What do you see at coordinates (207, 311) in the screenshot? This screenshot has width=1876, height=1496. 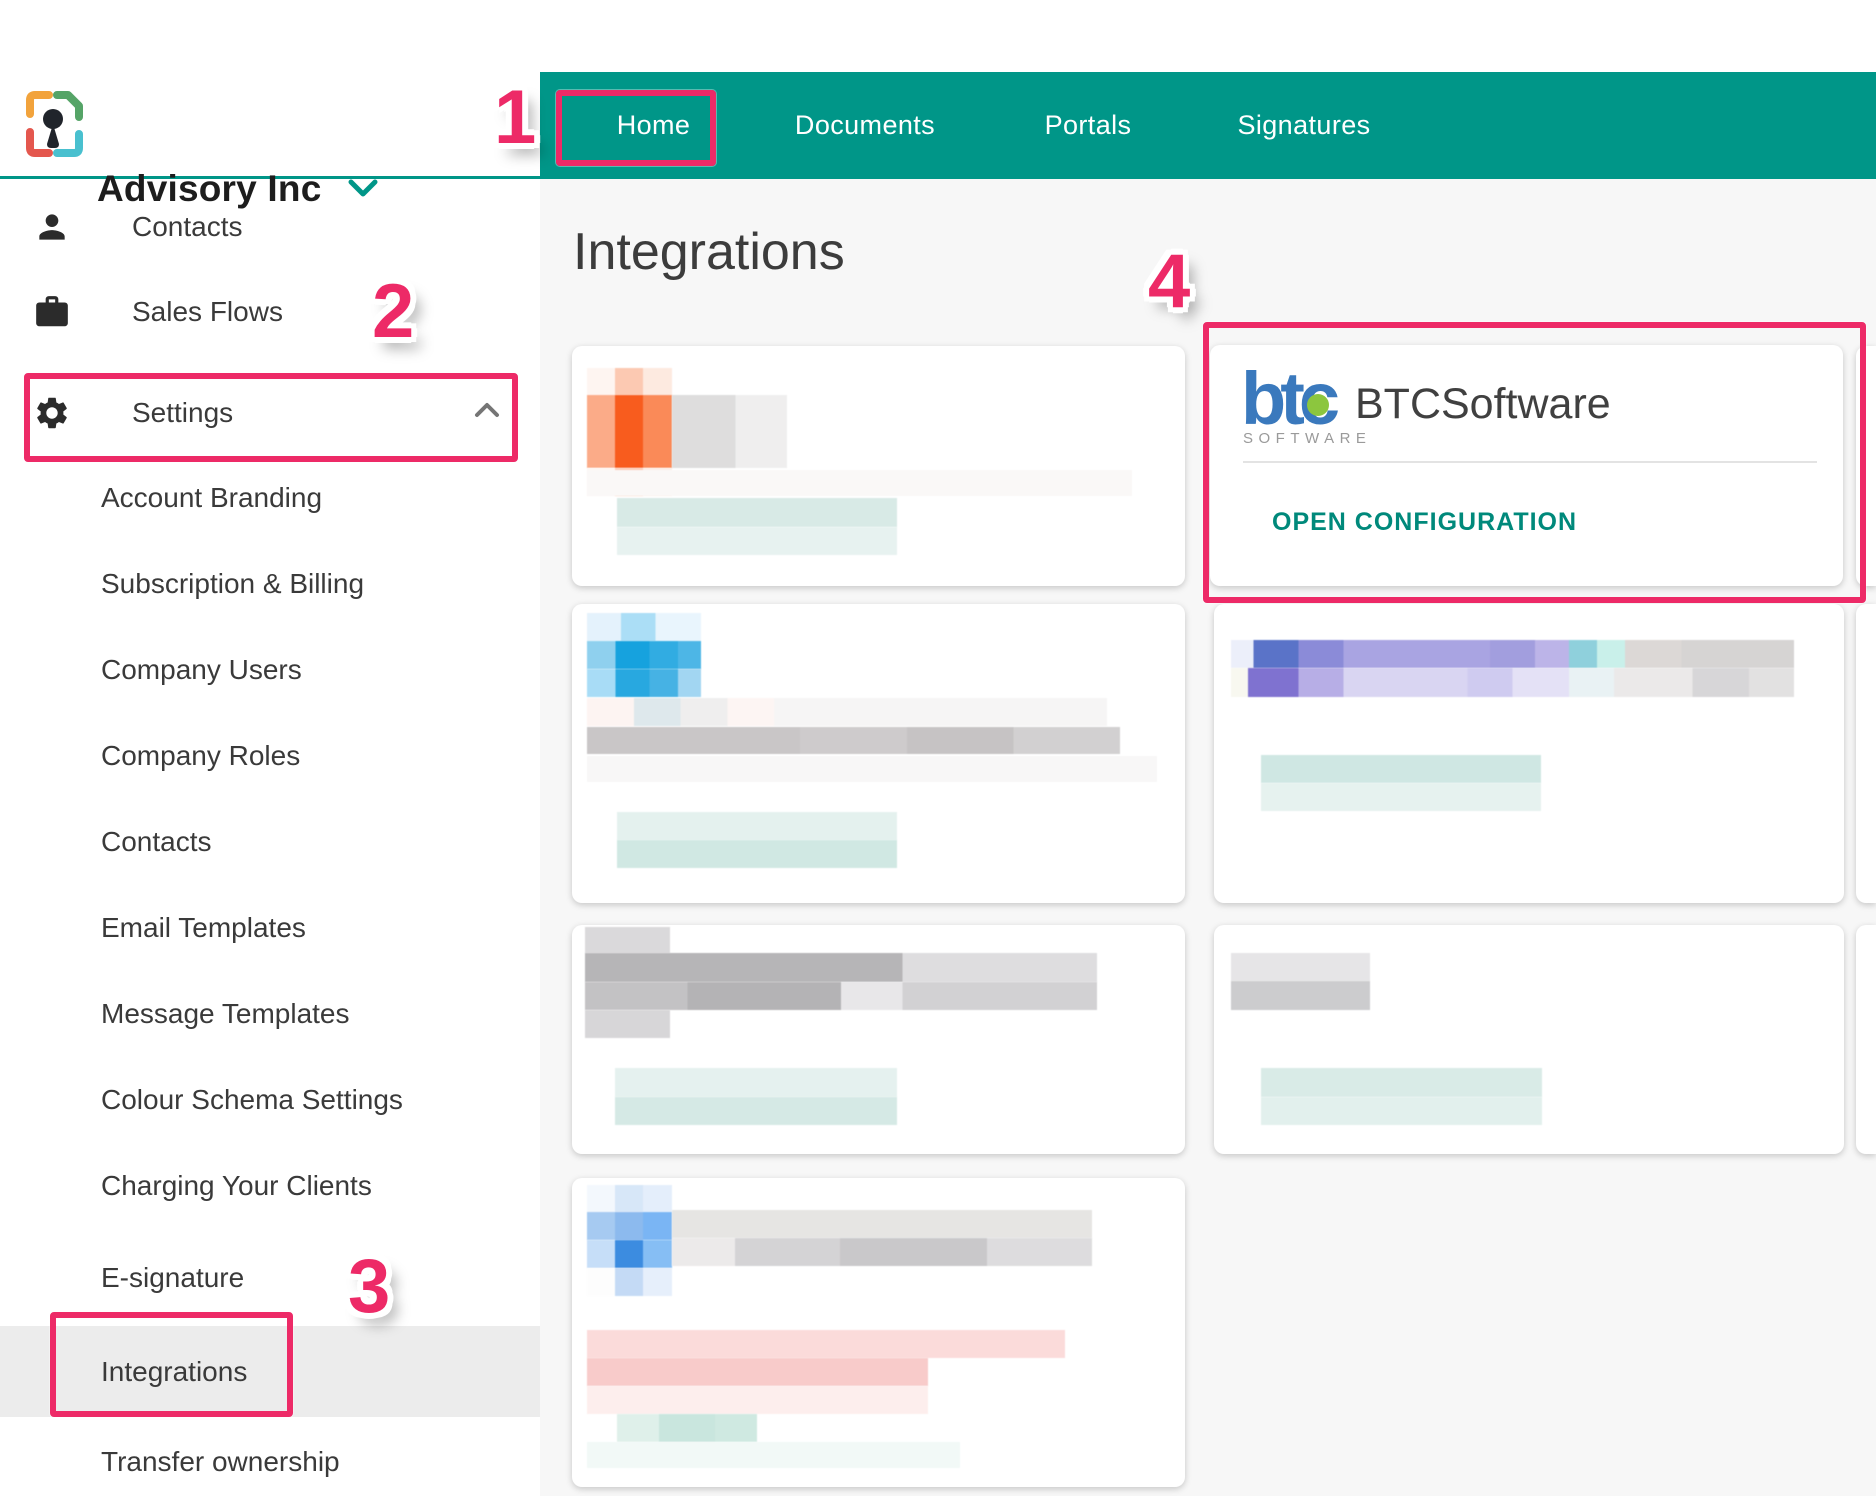 I see `sidebar-item-label: Sales Flows` at bounding box center [207, 311].